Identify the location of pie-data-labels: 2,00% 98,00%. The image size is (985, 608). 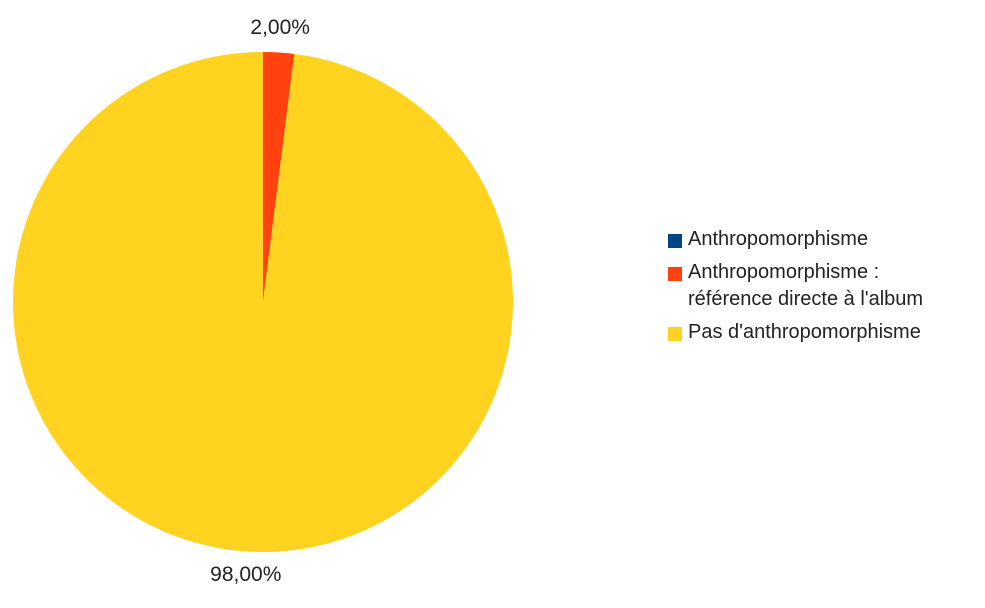
(260, 301).